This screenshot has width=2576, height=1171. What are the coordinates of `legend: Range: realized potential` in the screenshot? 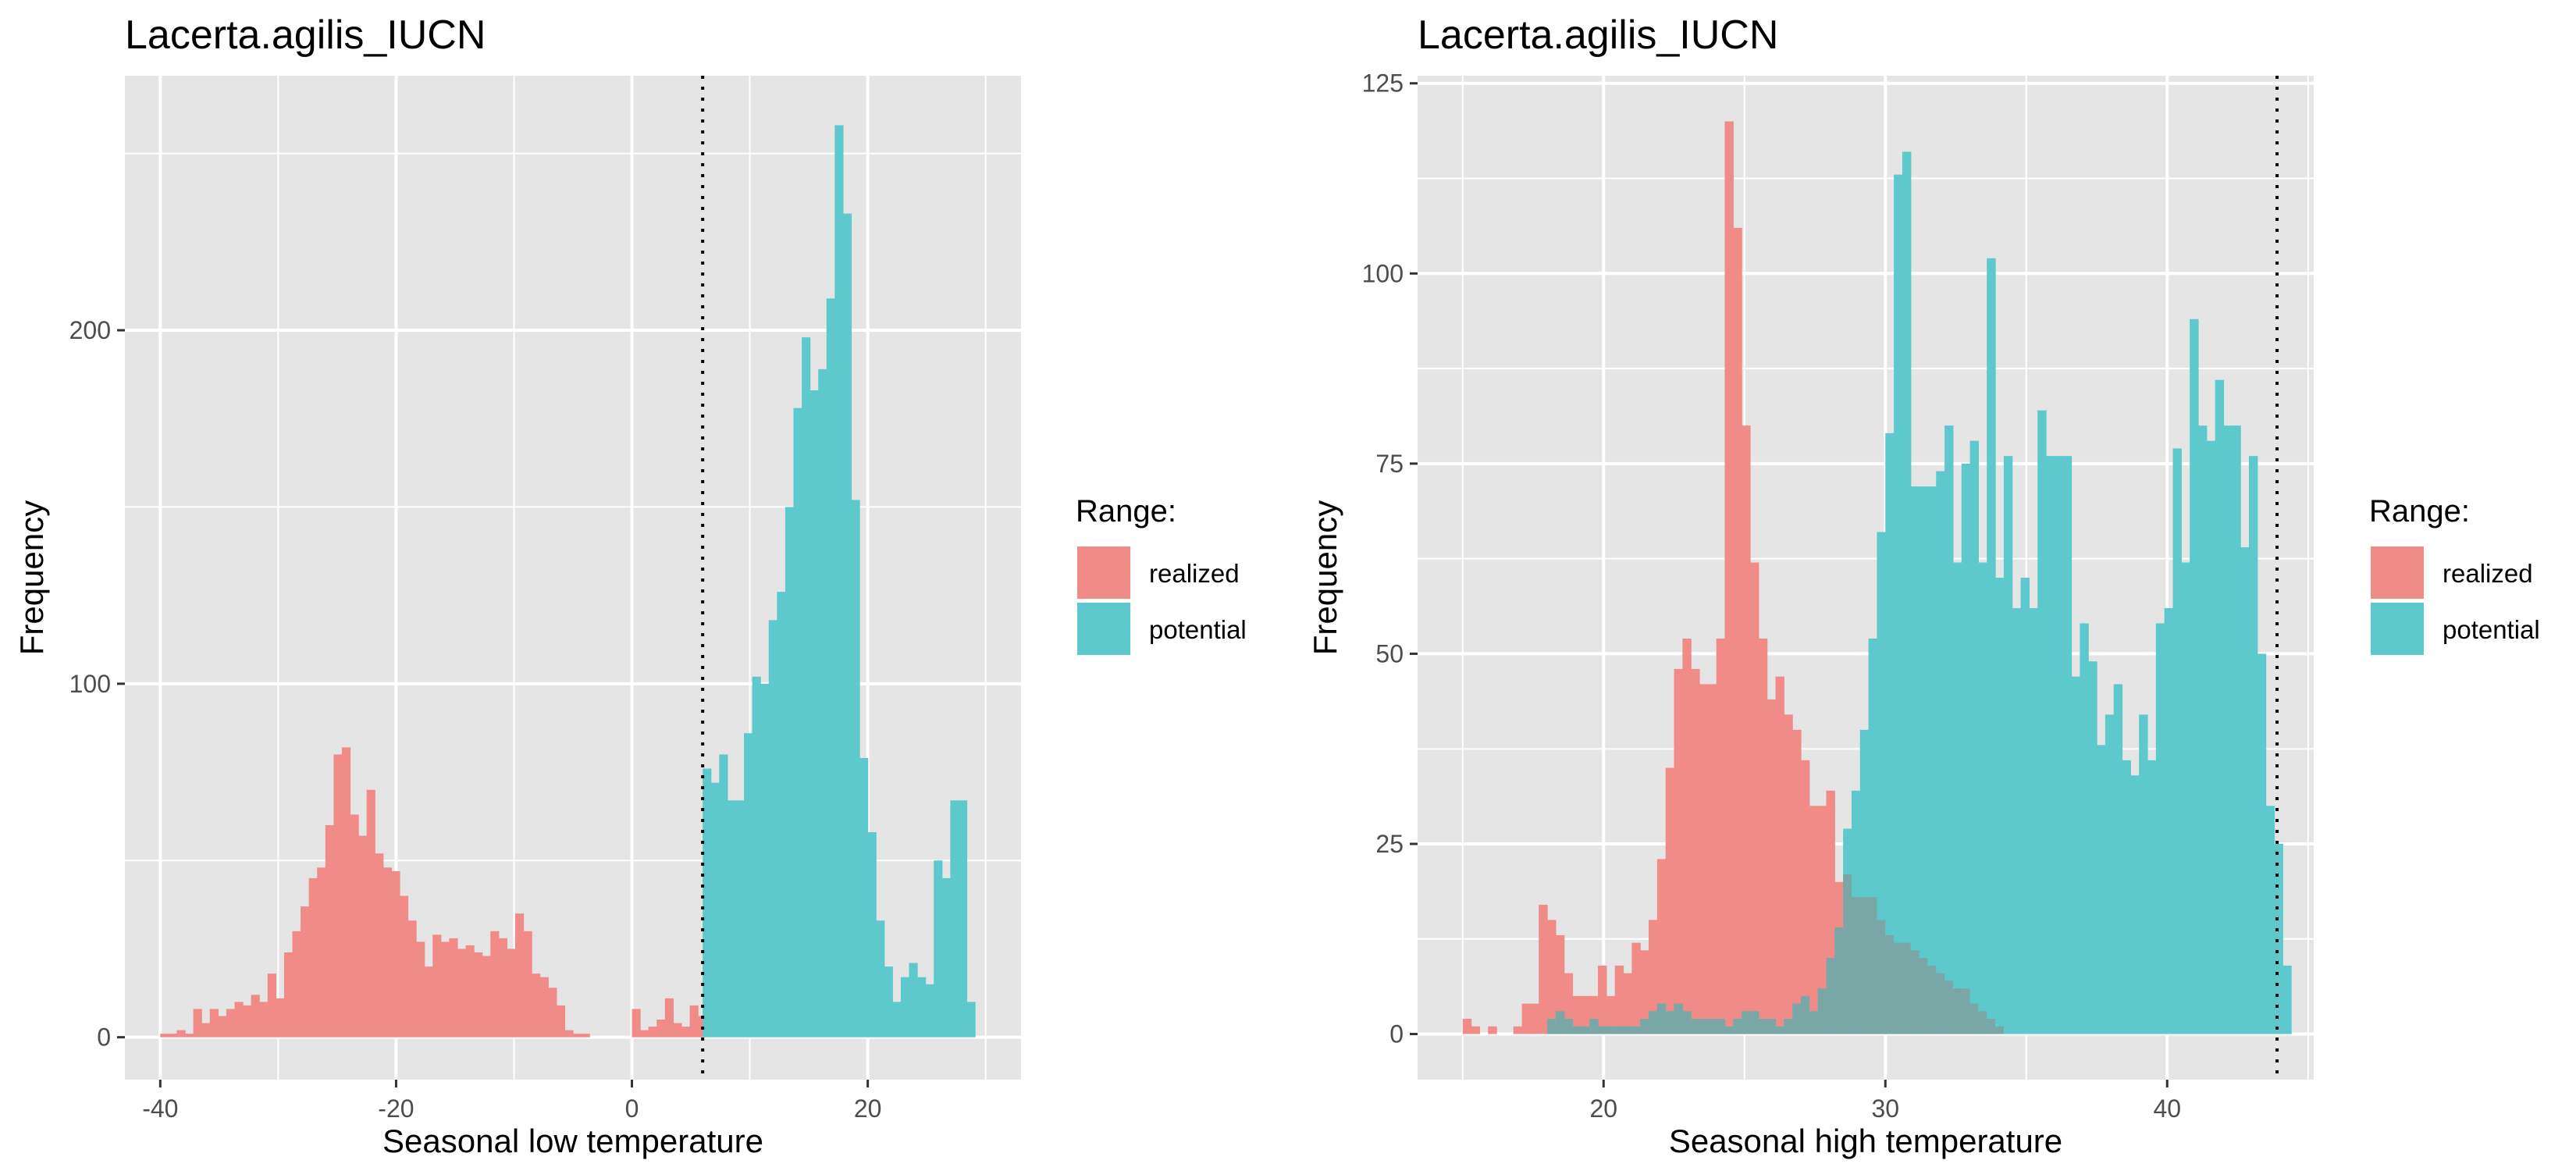 It's located at (2454, 574).